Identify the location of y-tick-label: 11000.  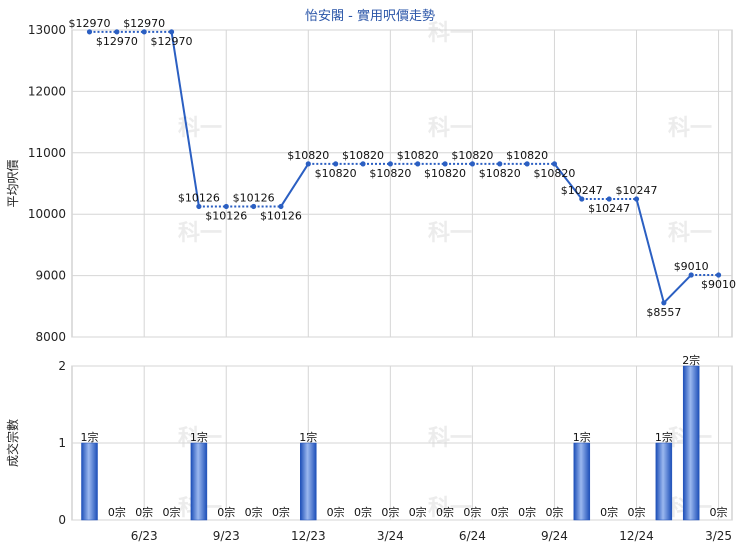
(47, 153).